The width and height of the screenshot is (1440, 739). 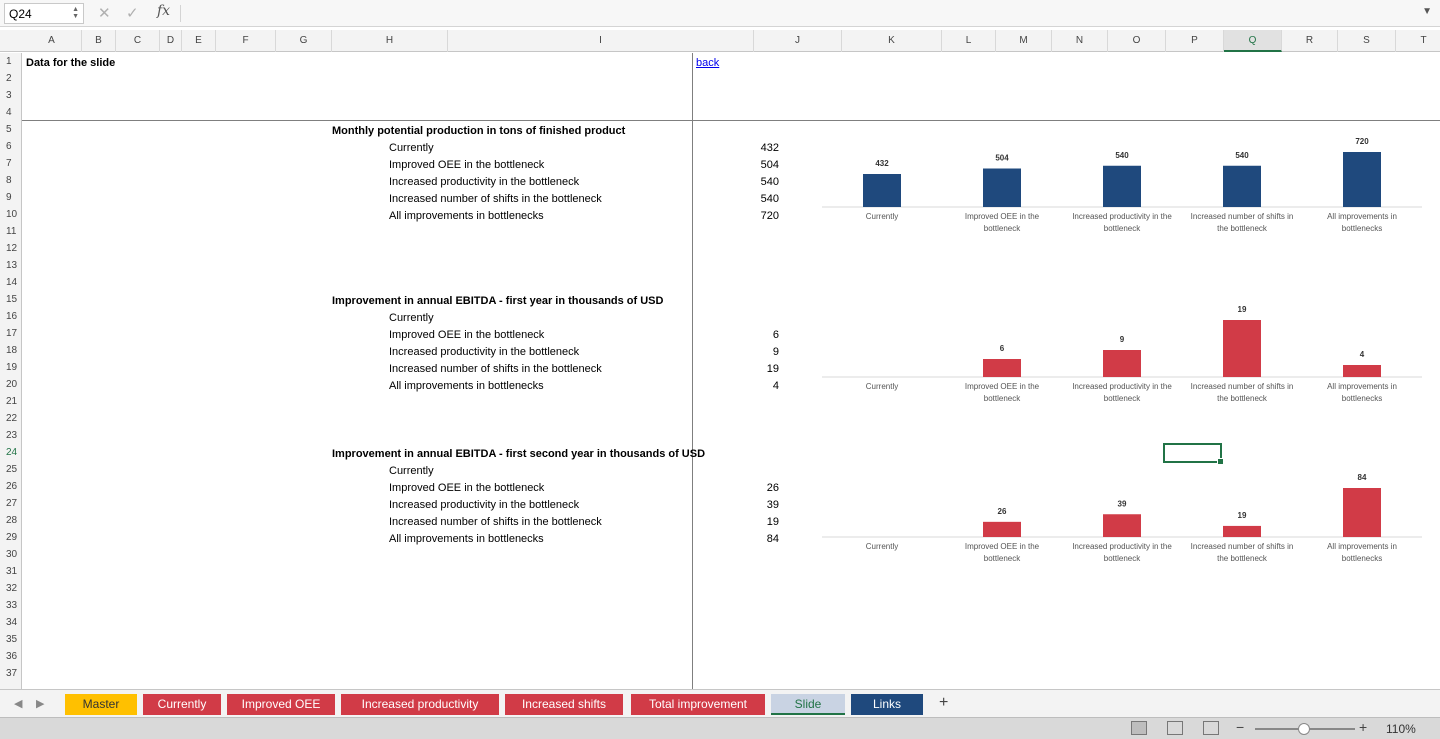 I want to click on row-header-1: 1, so click(x=9, y=61).